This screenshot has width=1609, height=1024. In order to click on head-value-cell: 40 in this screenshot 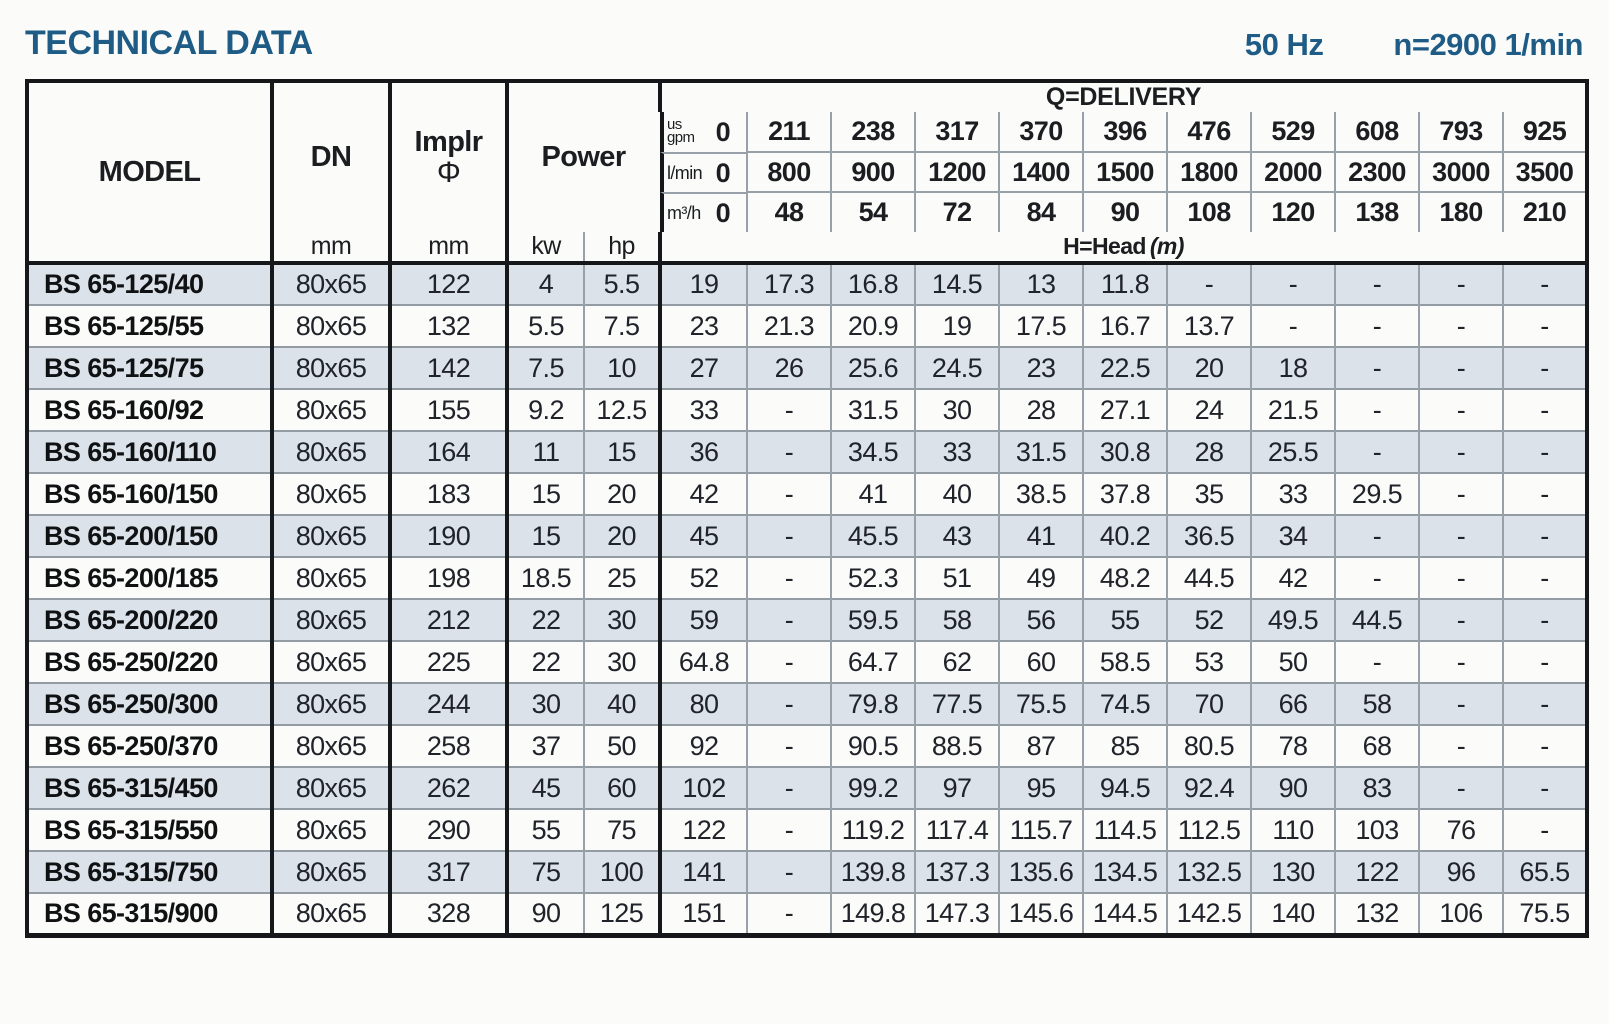, I will do `click(956, 493)`.